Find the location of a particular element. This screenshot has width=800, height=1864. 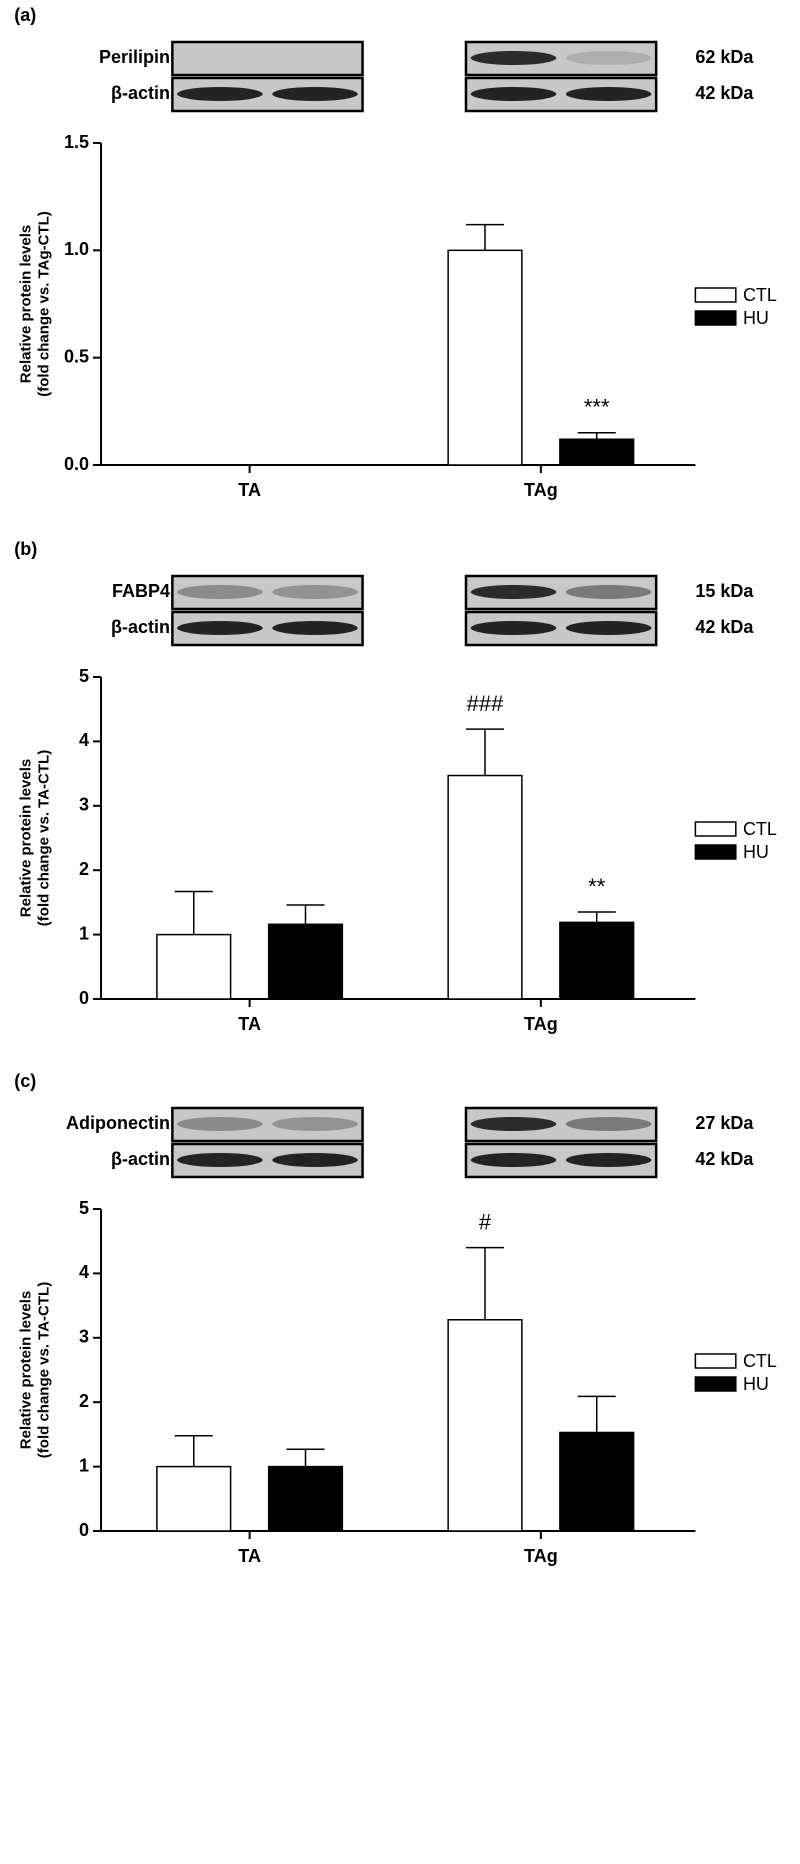

panel-label: (b) is located at coordinates (25, 549).